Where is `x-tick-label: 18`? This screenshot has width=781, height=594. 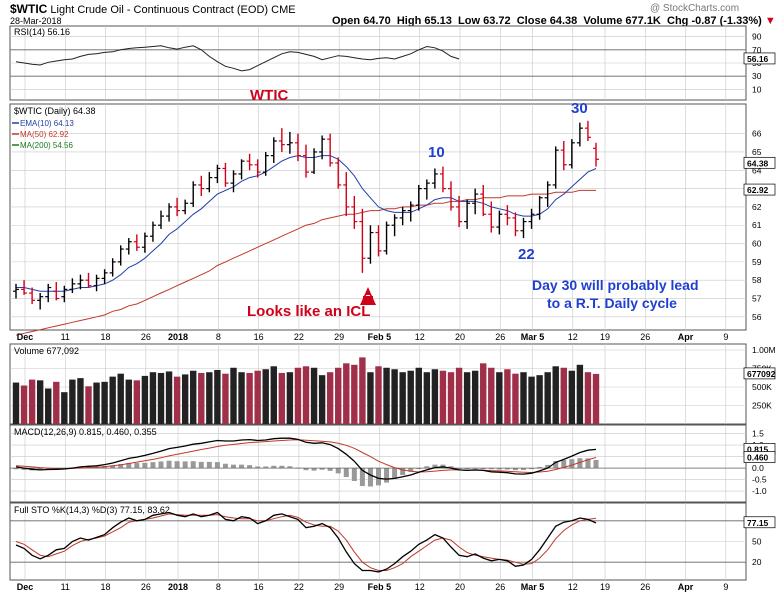 x-tick-label: 18 is located at coordinates (106, 587).